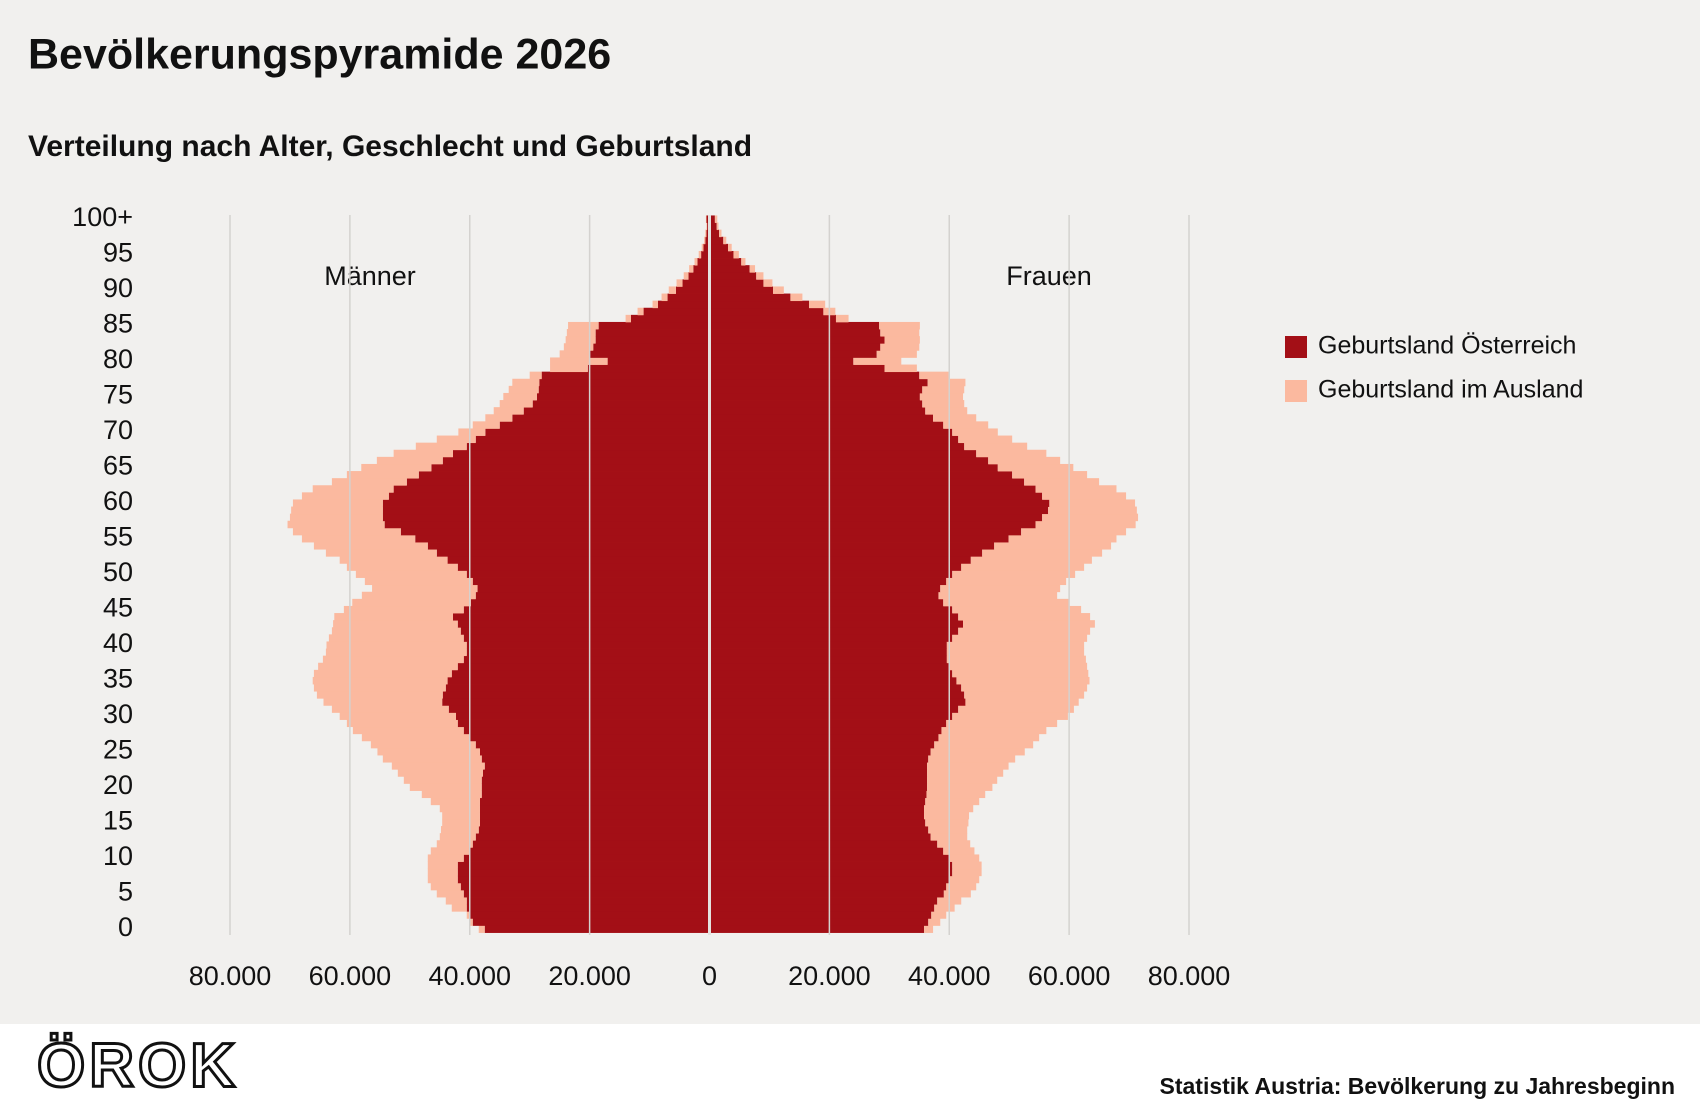  Describe the element at coordinates (469, 976) in the screenshot. I see `x-tick-label: 40.000` at that location.